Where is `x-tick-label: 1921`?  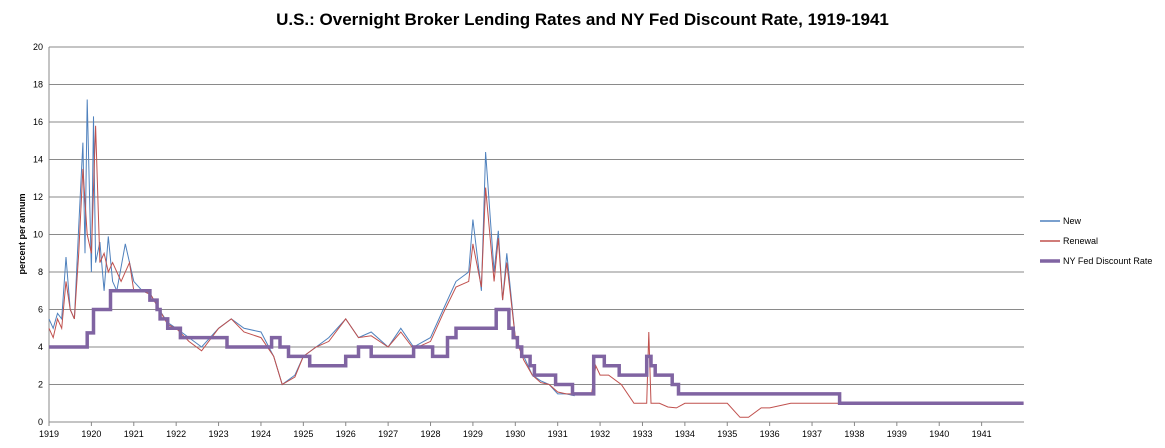
x-tick-label: 1921 is located at coordinates (134, 434).